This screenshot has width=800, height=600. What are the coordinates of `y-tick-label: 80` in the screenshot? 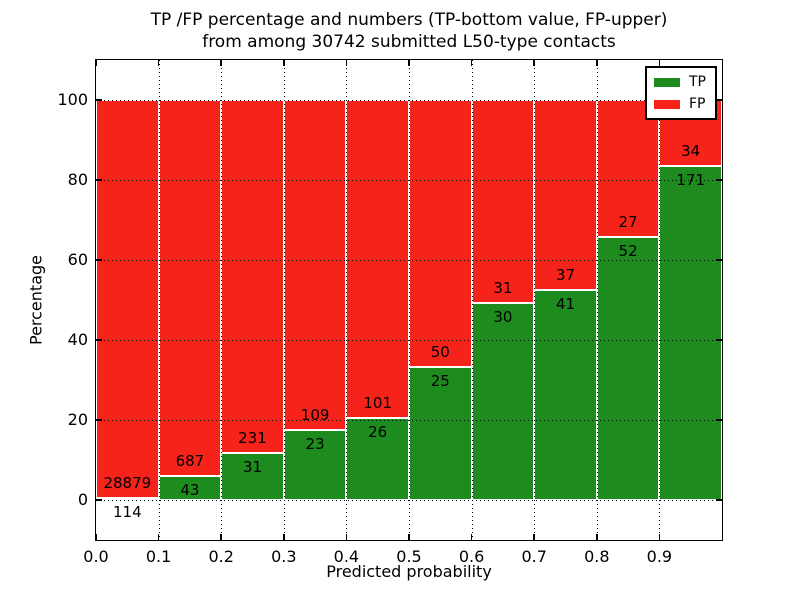 It's located at (77, 179).